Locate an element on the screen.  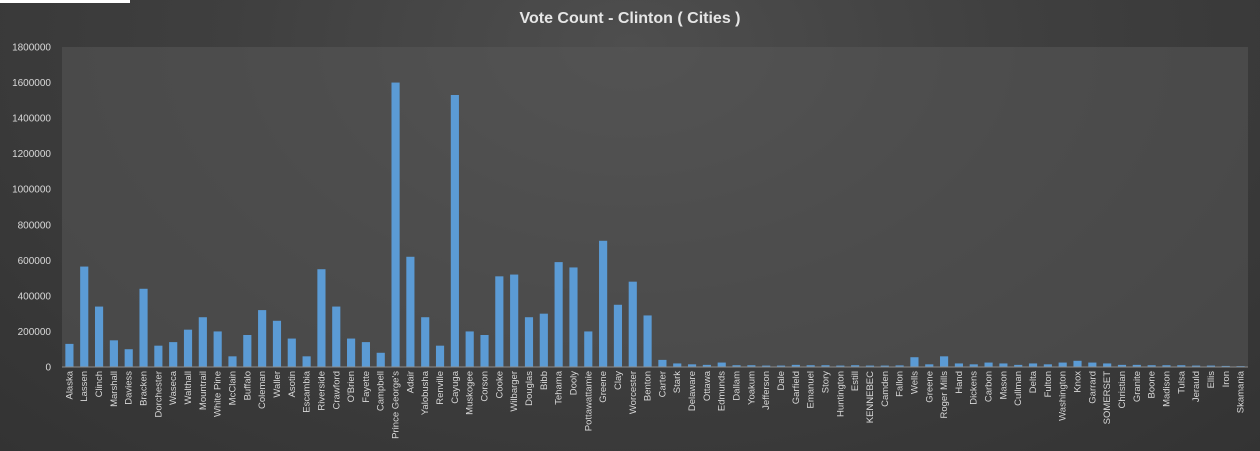
y-tick-label: 200000 is located at coordinates (35, 332).